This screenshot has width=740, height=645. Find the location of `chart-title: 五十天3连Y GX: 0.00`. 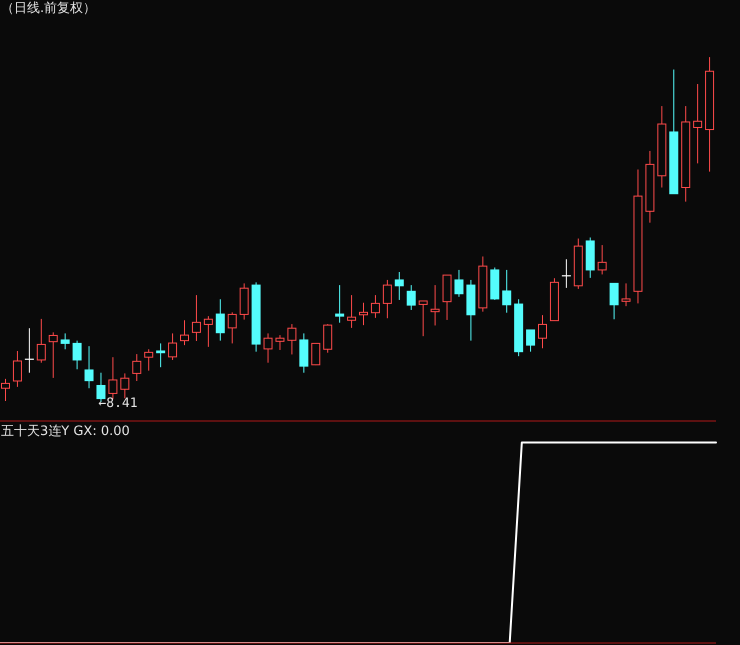

chart-title: 五十天3连Y GX: 0.00 is located at coordinates (65, 432).